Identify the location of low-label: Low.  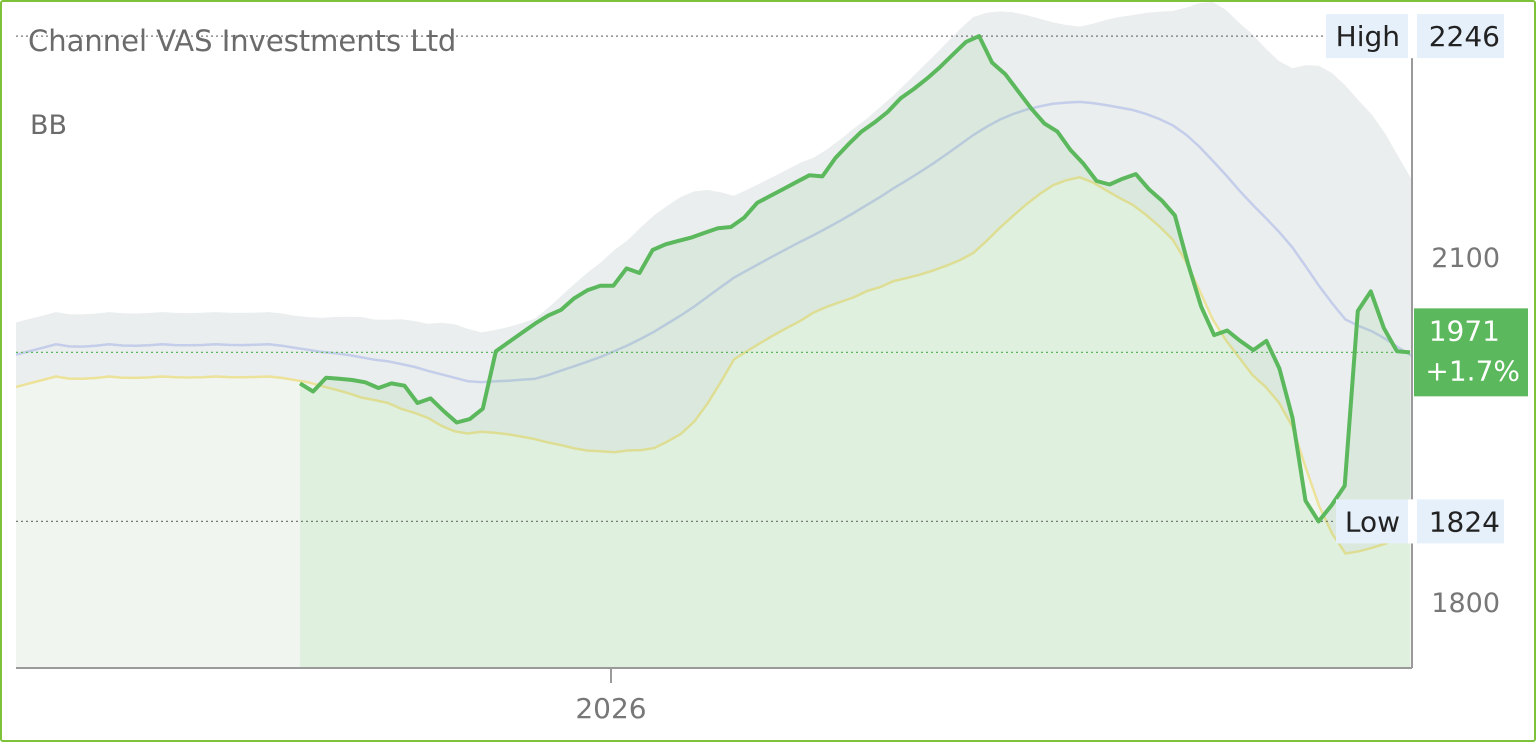
(1372, 521).